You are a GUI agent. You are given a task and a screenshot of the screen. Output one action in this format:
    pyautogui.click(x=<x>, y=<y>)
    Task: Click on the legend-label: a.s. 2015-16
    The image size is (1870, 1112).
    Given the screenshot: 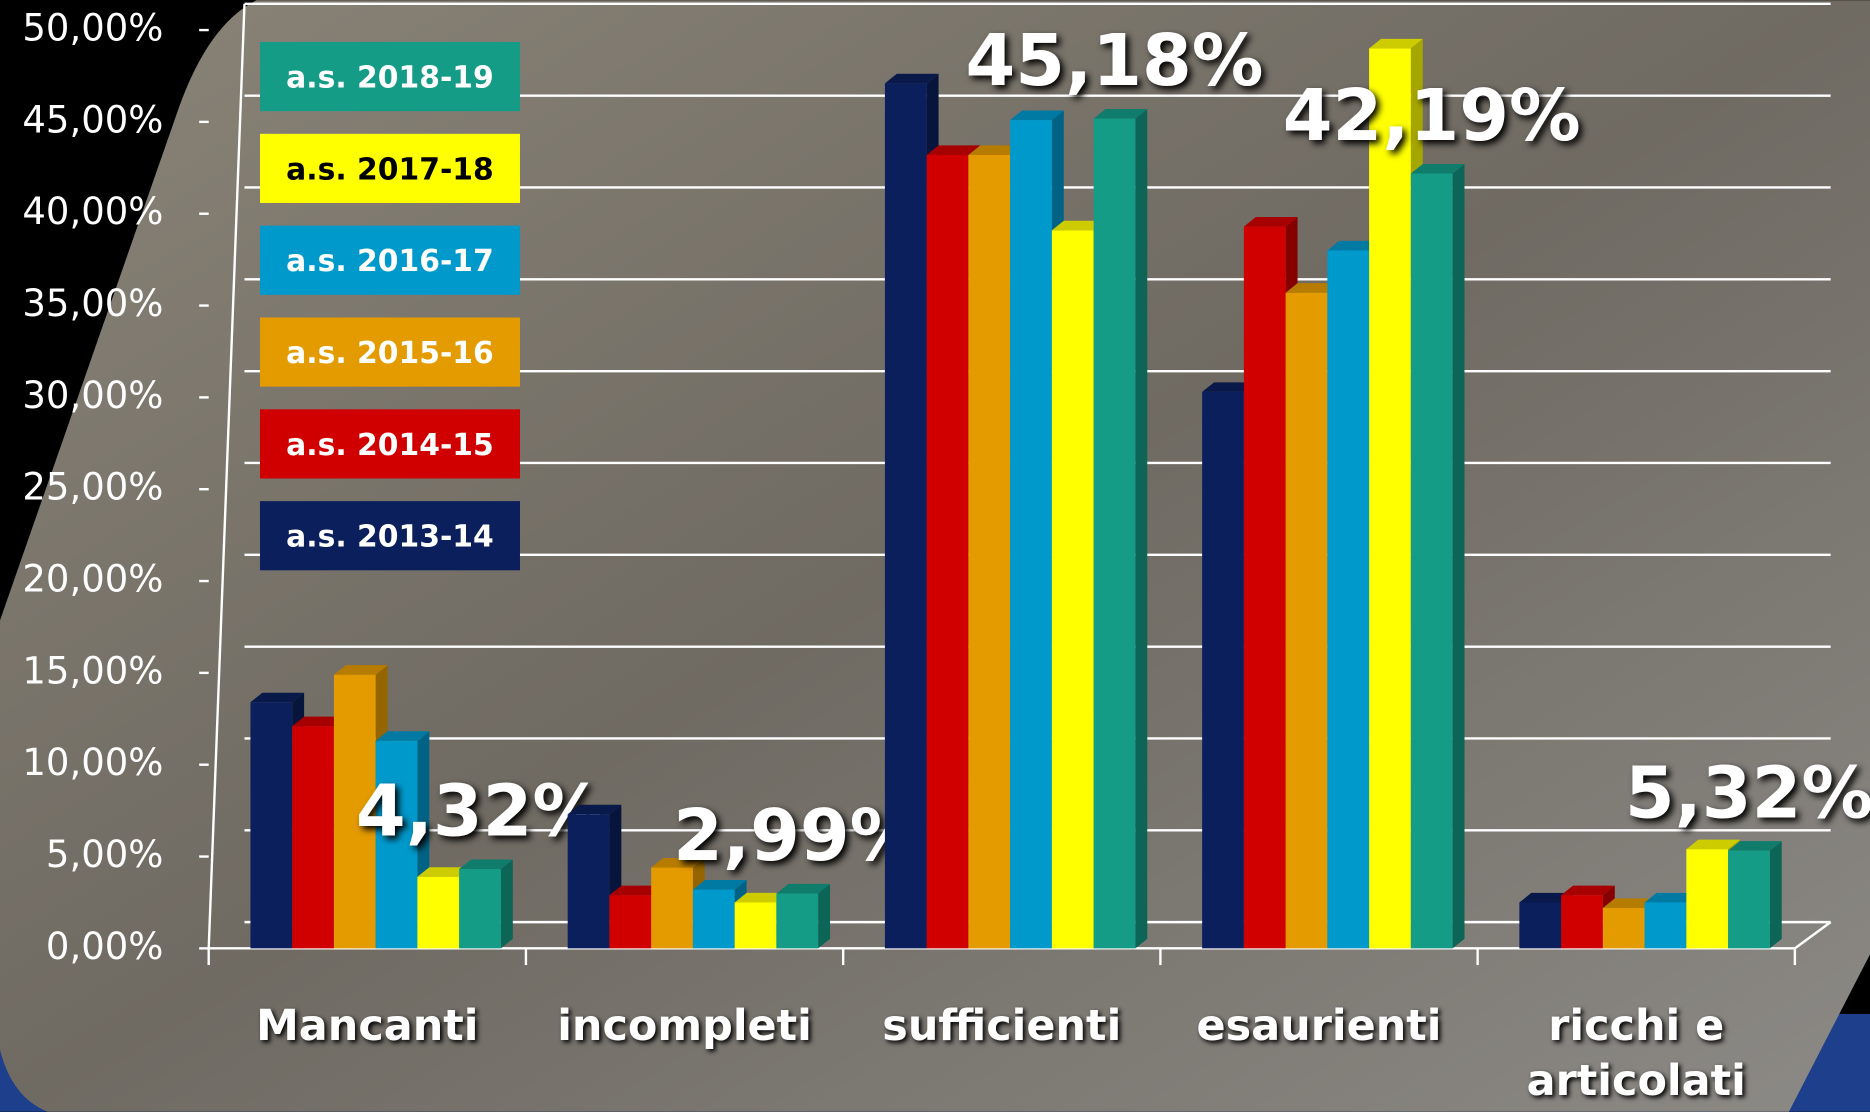 What is the action you would take?
    pyautogui.click(x=390, y=353)
    